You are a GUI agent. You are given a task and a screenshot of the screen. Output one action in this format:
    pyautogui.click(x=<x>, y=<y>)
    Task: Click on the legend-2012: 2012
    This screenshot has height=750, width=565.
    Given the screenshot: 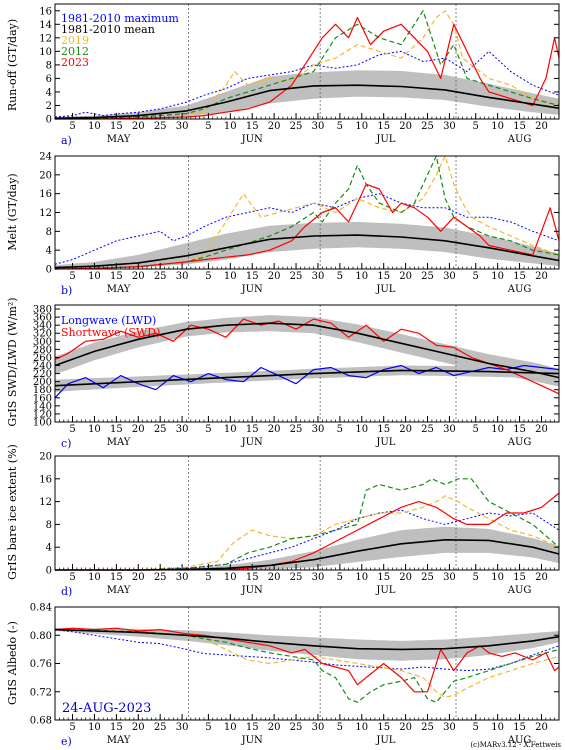 What is the action you would take?
    pyautogui.click(x=75, y=51)
    